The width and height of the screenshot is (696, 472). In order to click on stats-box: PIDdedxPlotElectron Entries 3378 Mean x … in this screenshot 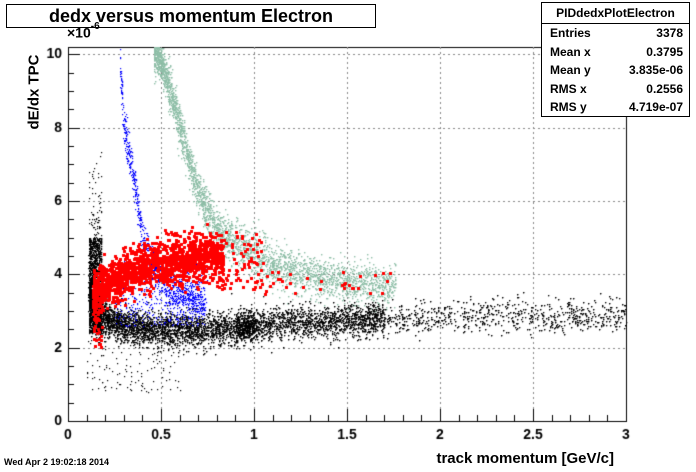, I will do `click(615, 59)`.